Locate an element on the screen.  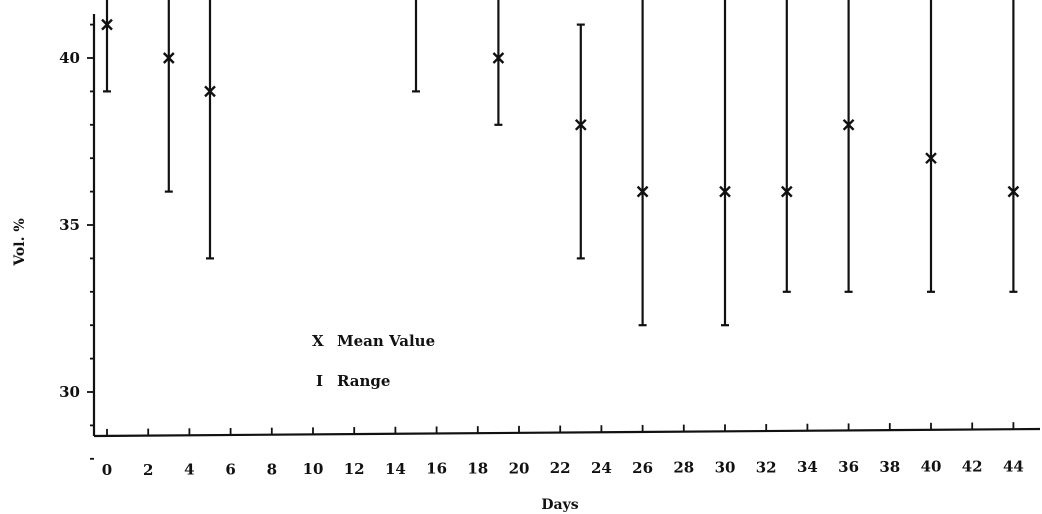
x-tick-label-28: 28 is located at coordinates (683, 468).